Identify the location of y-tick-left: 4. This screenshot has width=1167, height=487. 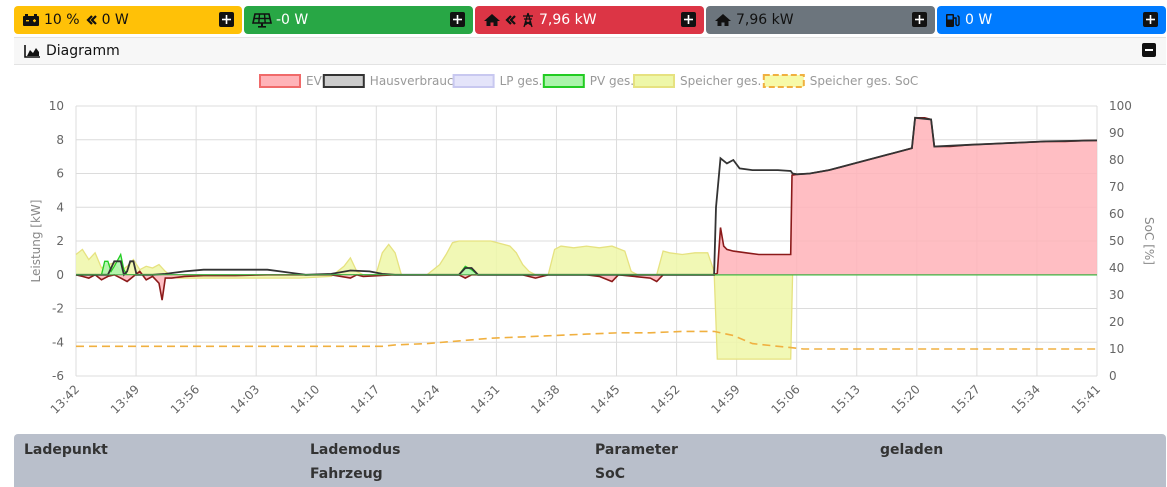
(60, 207).